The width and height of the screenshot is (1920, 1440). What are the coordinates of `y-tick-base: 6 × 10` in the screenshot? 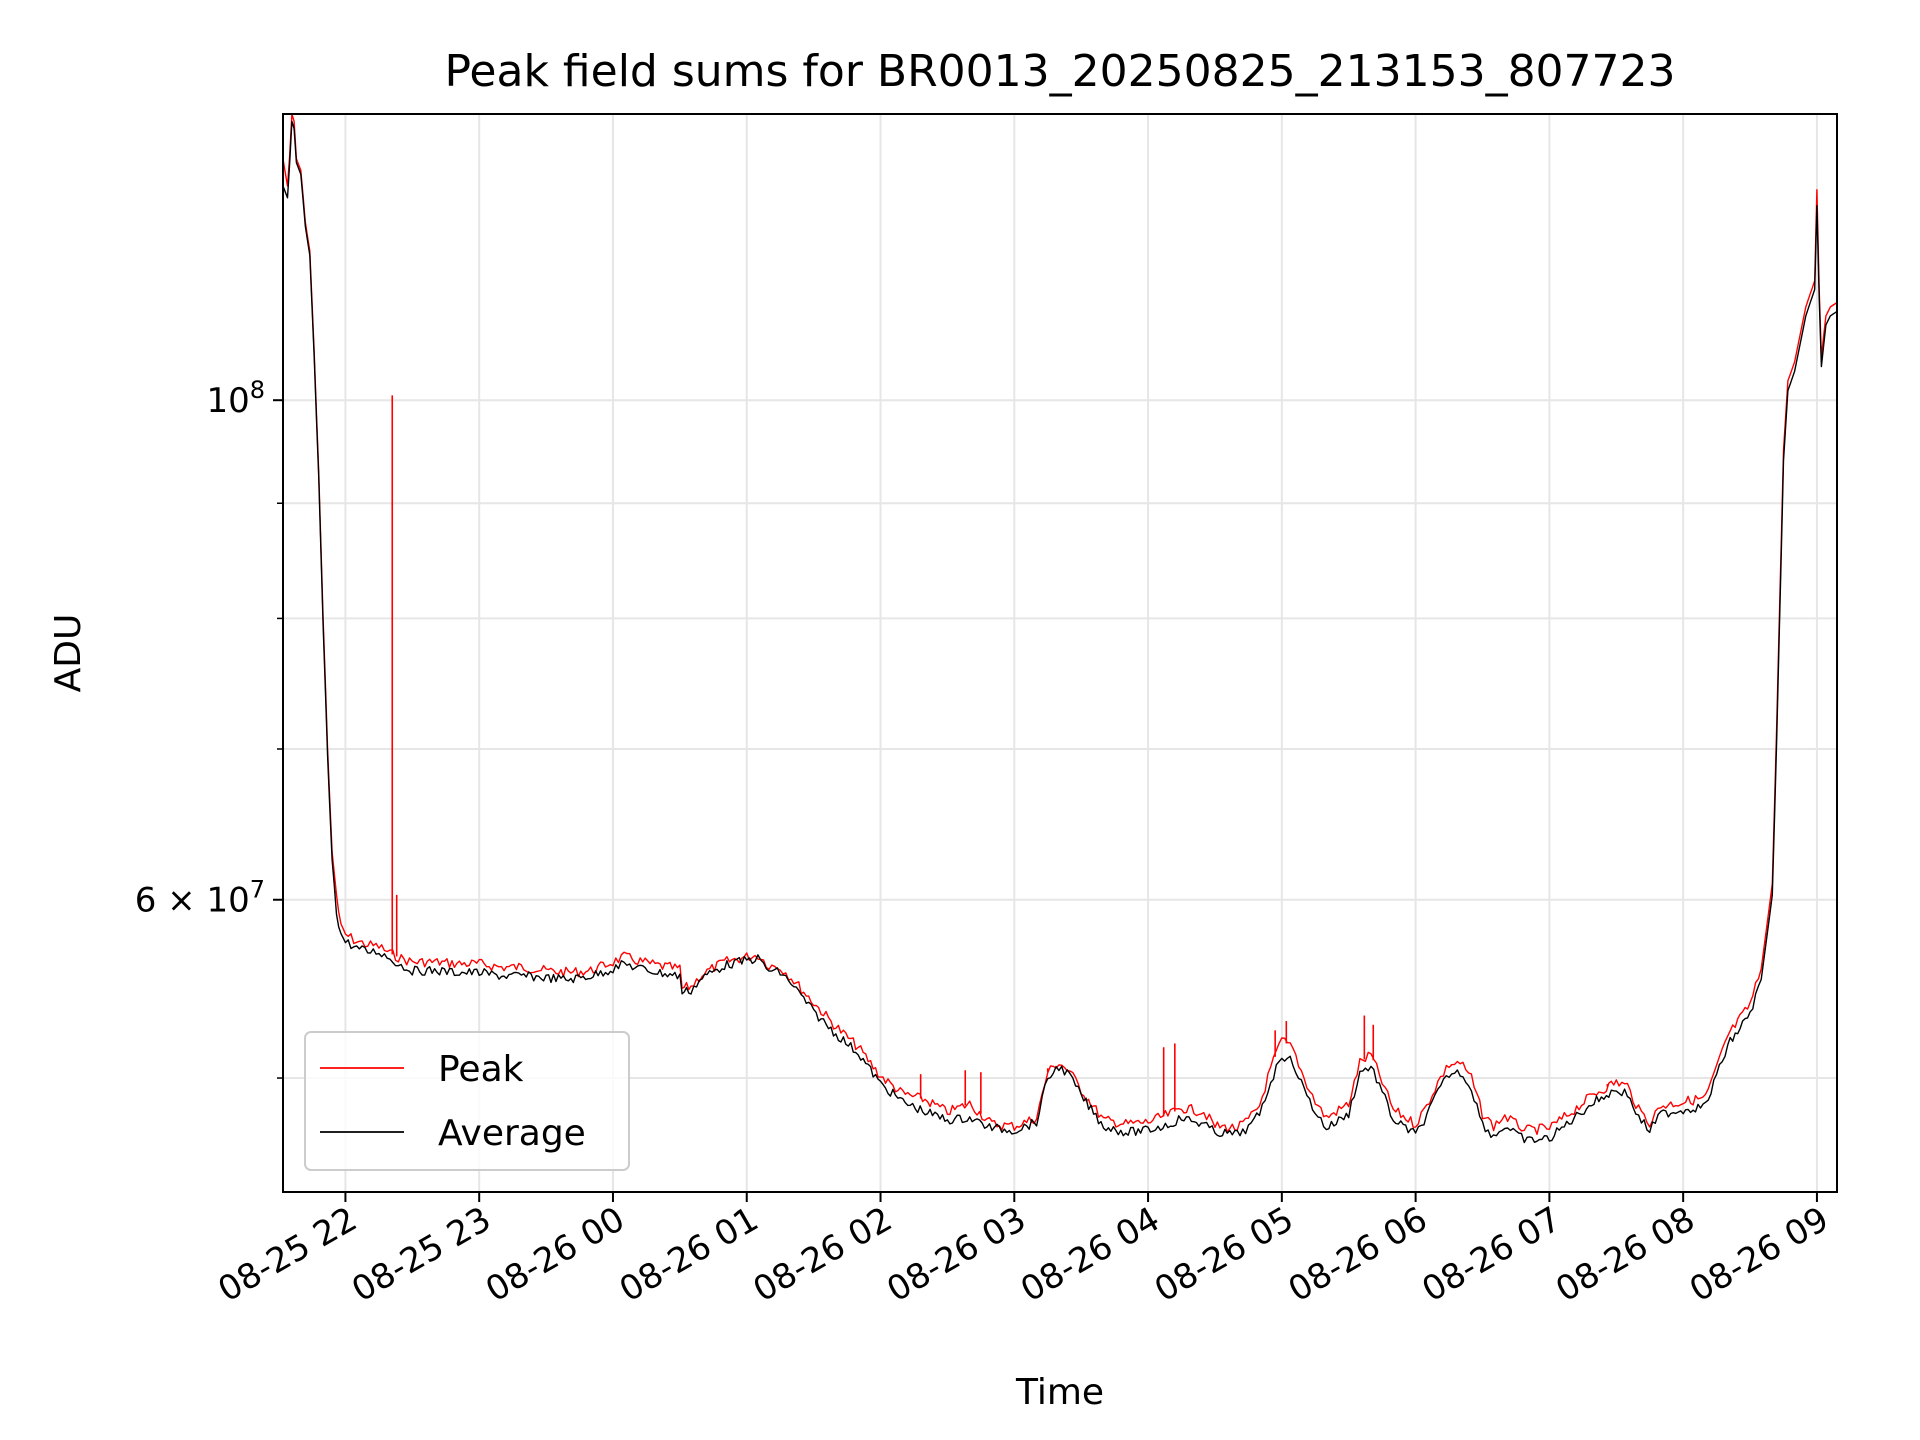 It's located at (192, 901).